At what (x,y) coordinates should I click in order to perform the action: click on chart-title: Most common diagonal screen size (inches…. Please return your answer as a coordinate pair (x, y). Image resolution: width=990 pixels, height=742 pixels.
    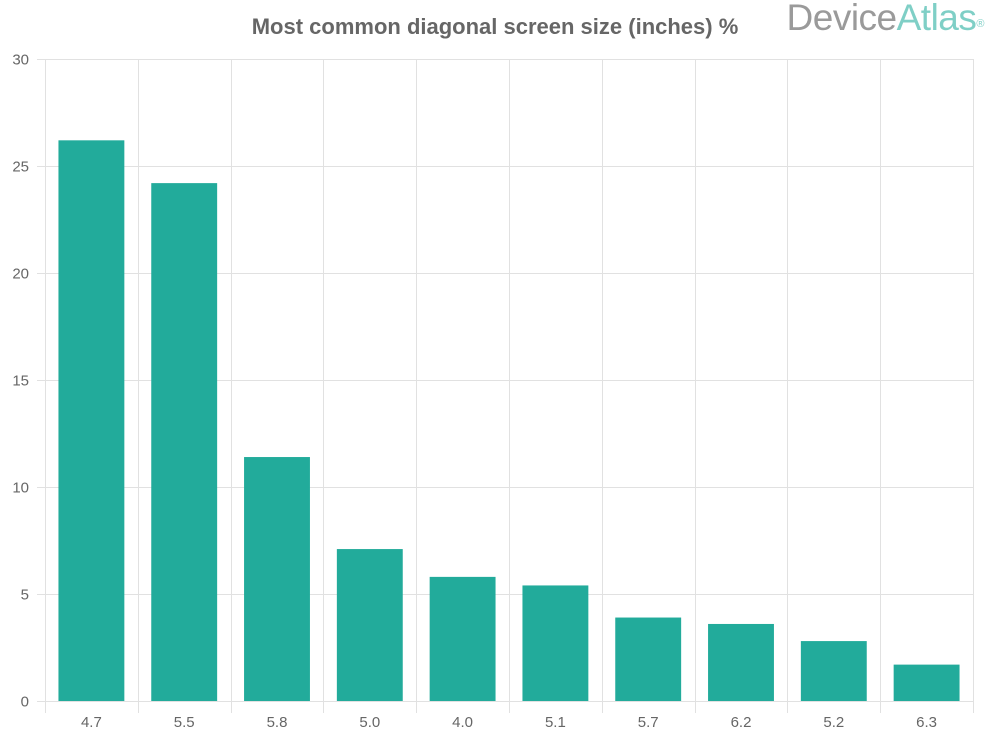
    Looking at the image, I should click on (495, 26).